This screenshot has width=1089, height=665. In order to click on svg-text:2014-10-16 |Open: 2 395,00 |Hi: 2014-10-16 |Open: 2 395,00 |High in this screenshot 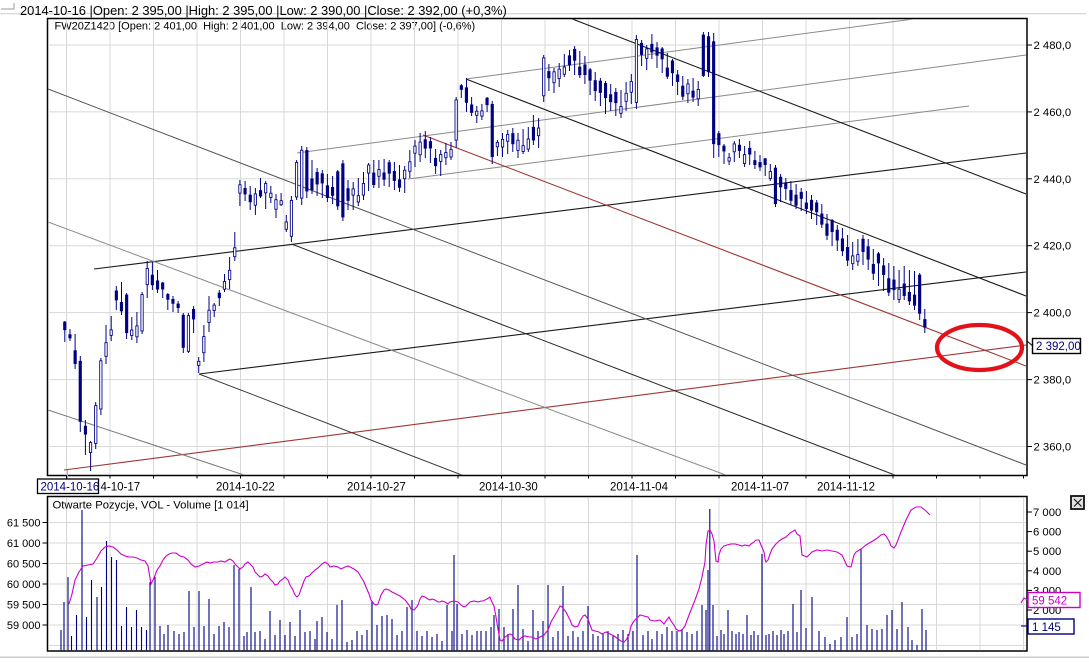, I will do `click(263, 10)`.